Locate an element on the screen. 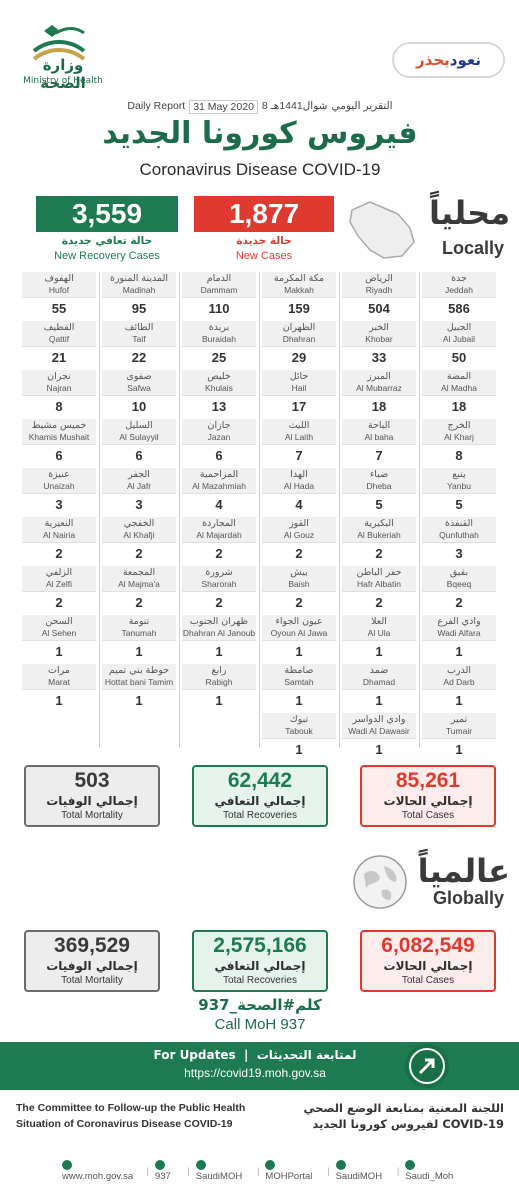 The image size is (519, 1200). city-name-ar: القنفذة is located at coordinates (459, 523).